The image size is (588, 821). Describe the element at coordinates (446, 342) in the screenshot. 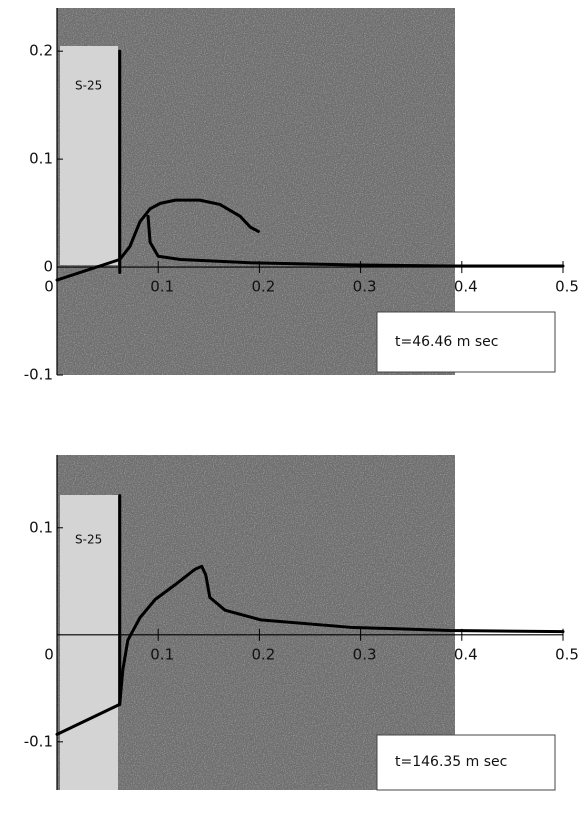

I see `annotation: t=46.46 m sec` at that location.